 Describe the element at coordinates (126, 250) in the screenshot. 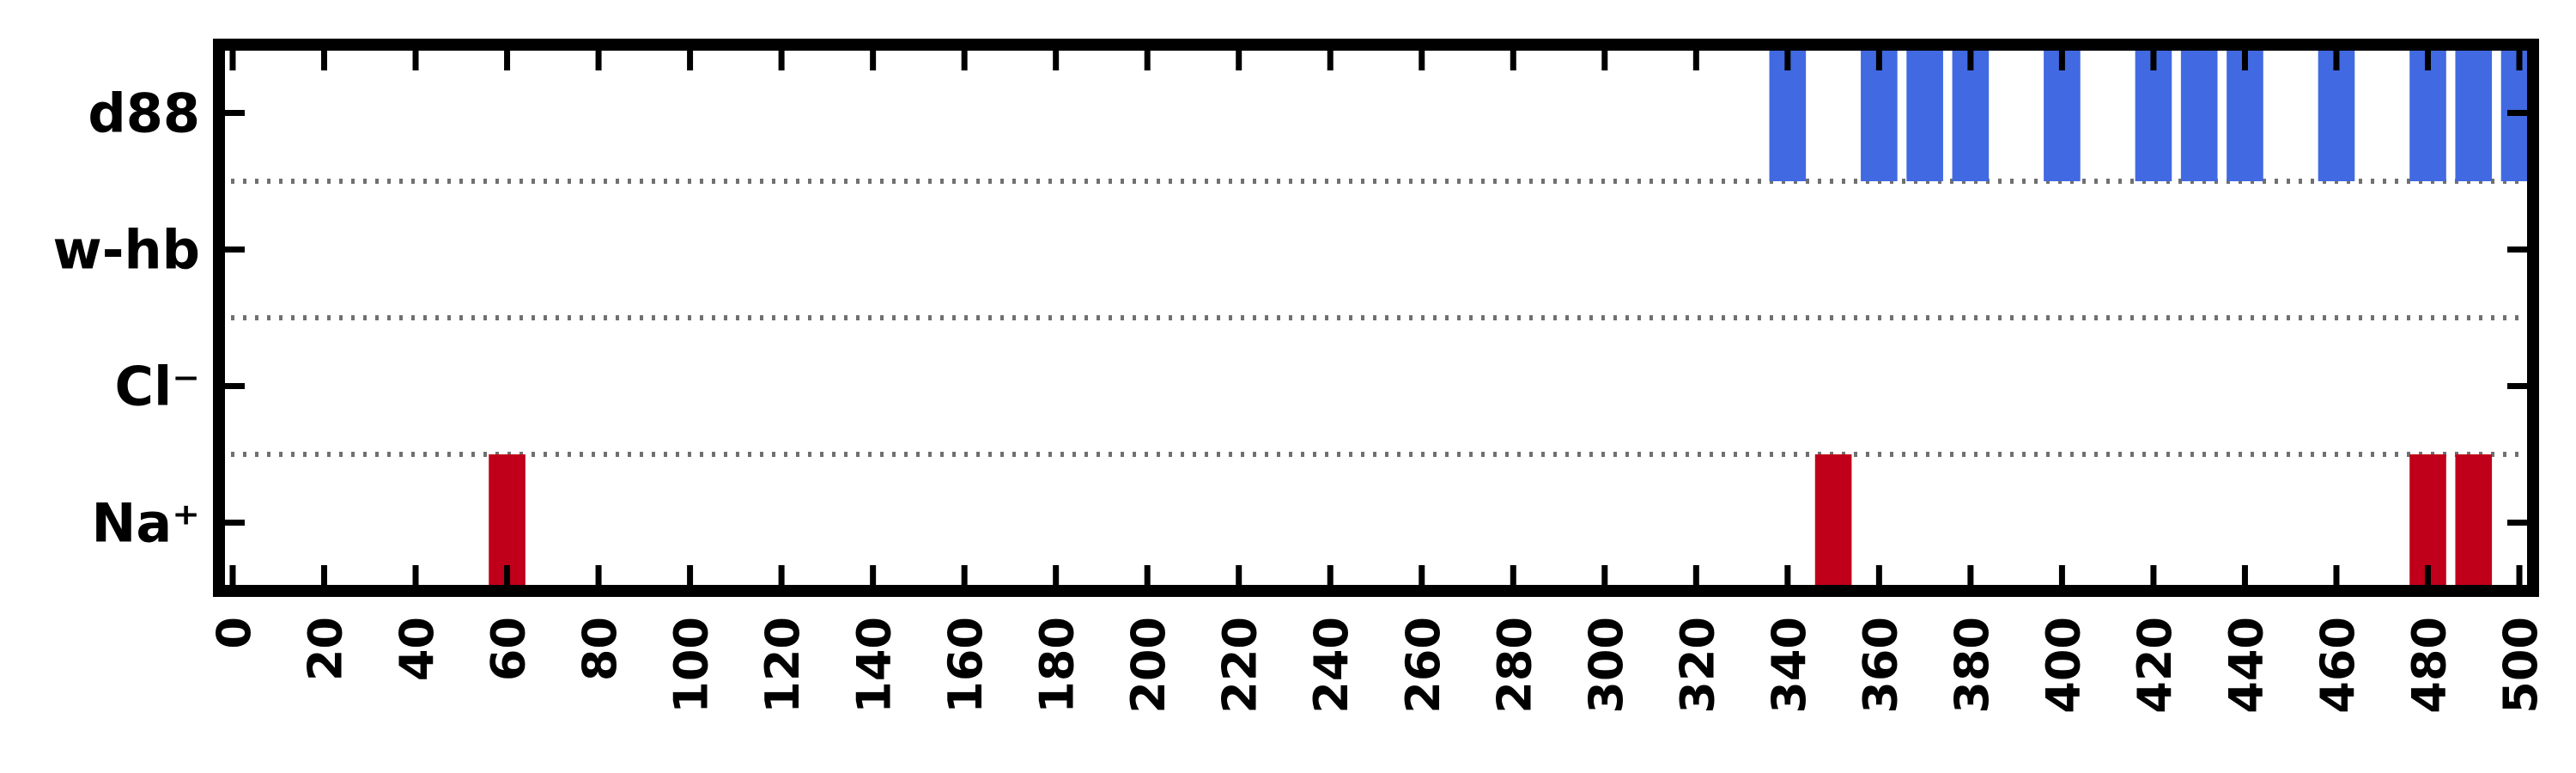

I see `y-tick-label: w-hb` at that location.